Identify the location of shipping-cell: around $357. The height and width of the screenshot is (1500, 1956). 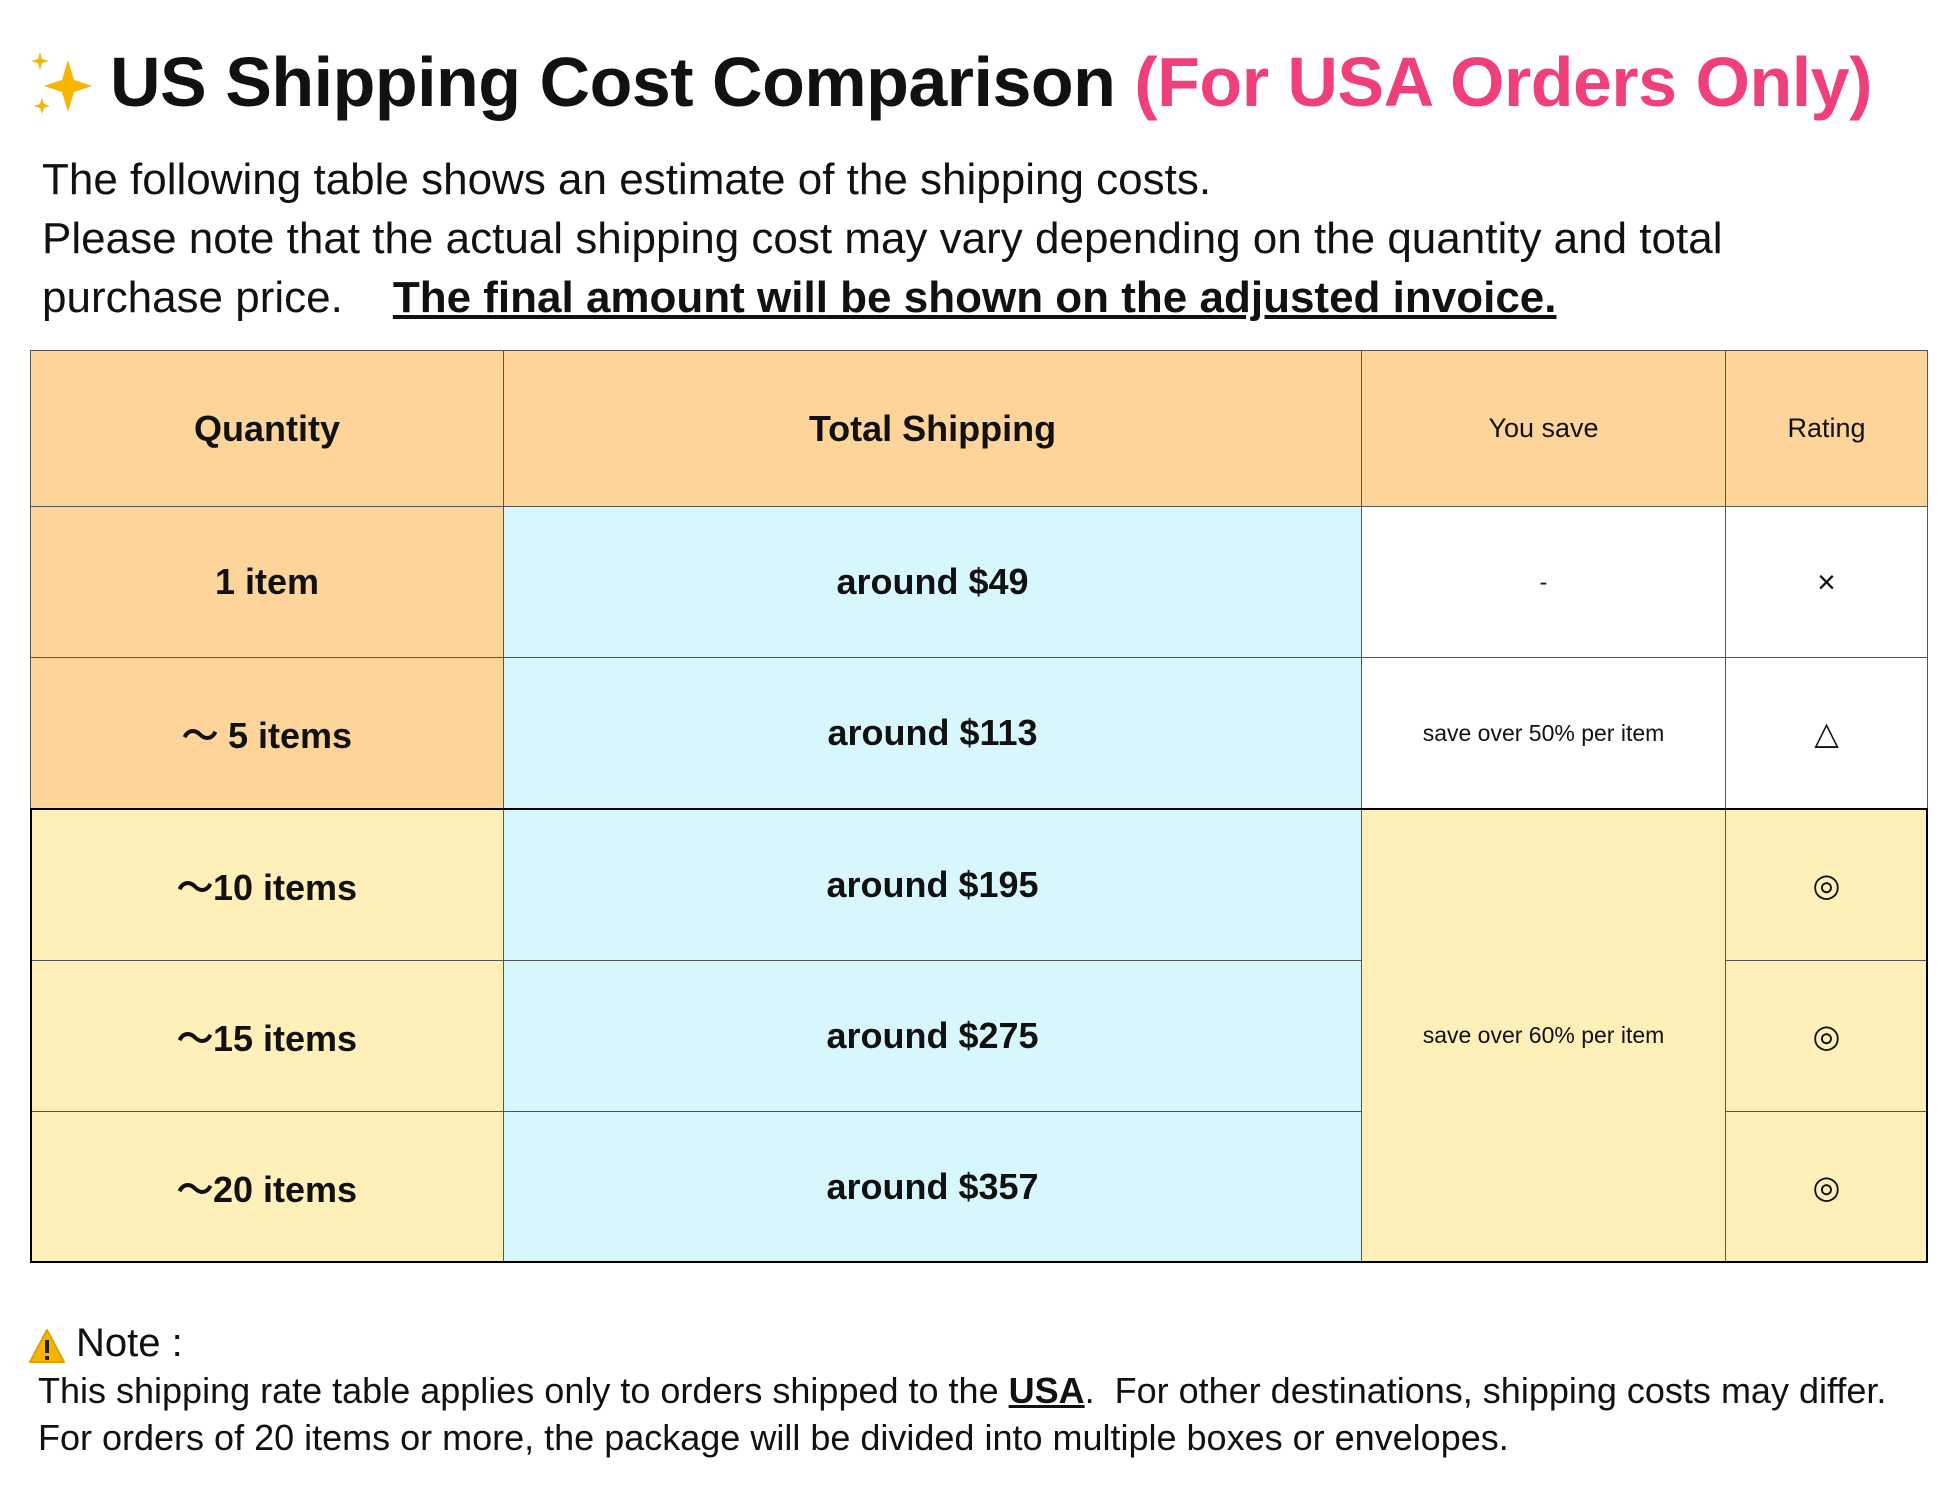
(932, 1187).